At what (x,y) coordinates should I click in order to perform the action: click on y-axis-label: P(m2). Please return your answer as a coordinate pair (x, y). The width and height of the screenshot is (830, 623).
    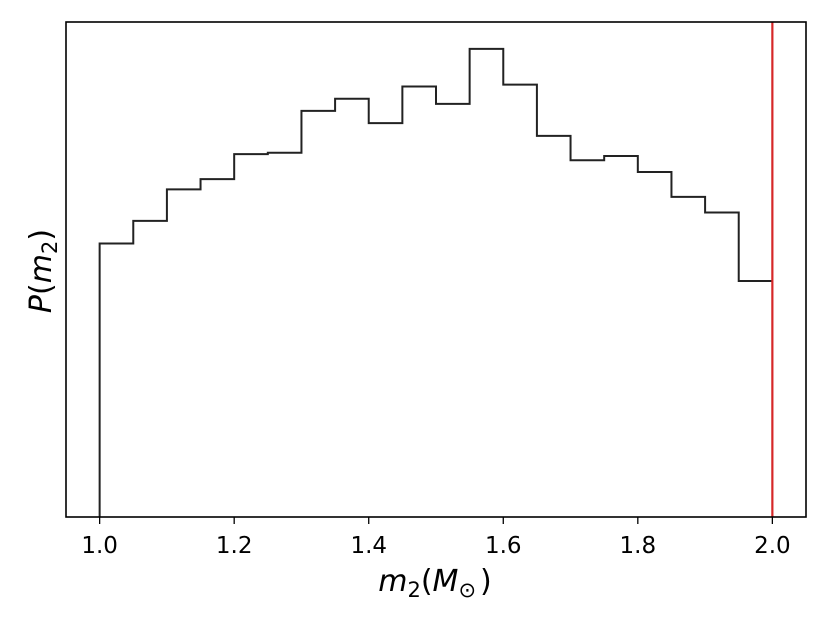
    Looking at the image, I should click on (43, 271).